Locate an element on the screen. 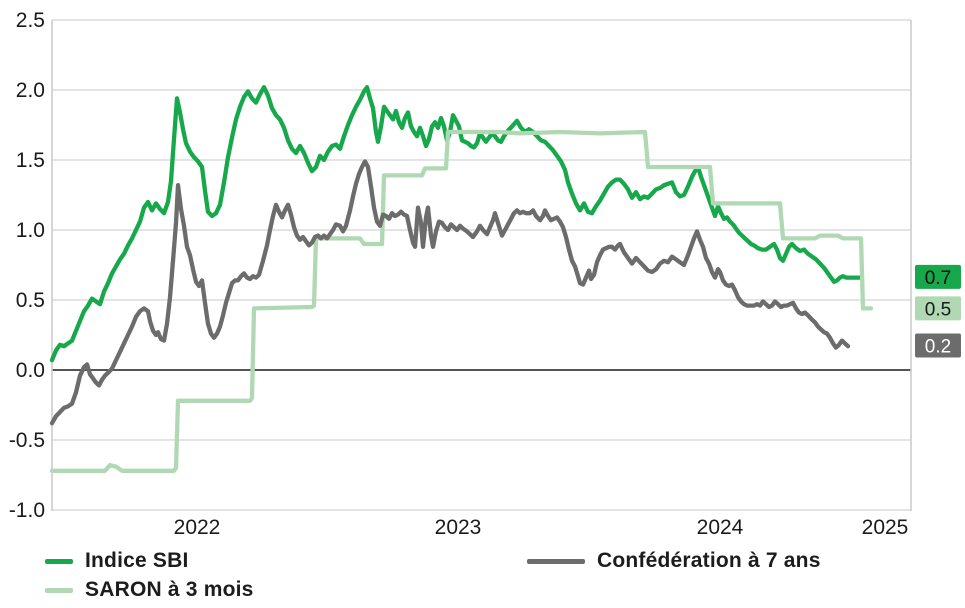 This screenshot has width=965, height=608. legend-item-indice-sbi: Indice SBI is located at coordinates (149, 560).